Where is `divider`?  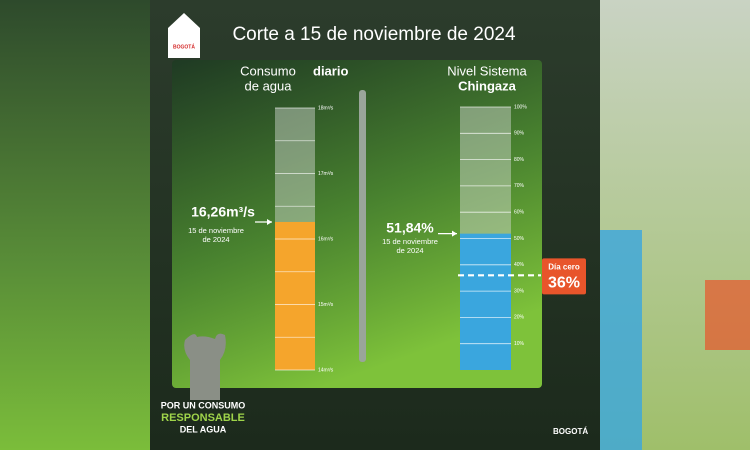
divider is located at coordinates (362, 226).